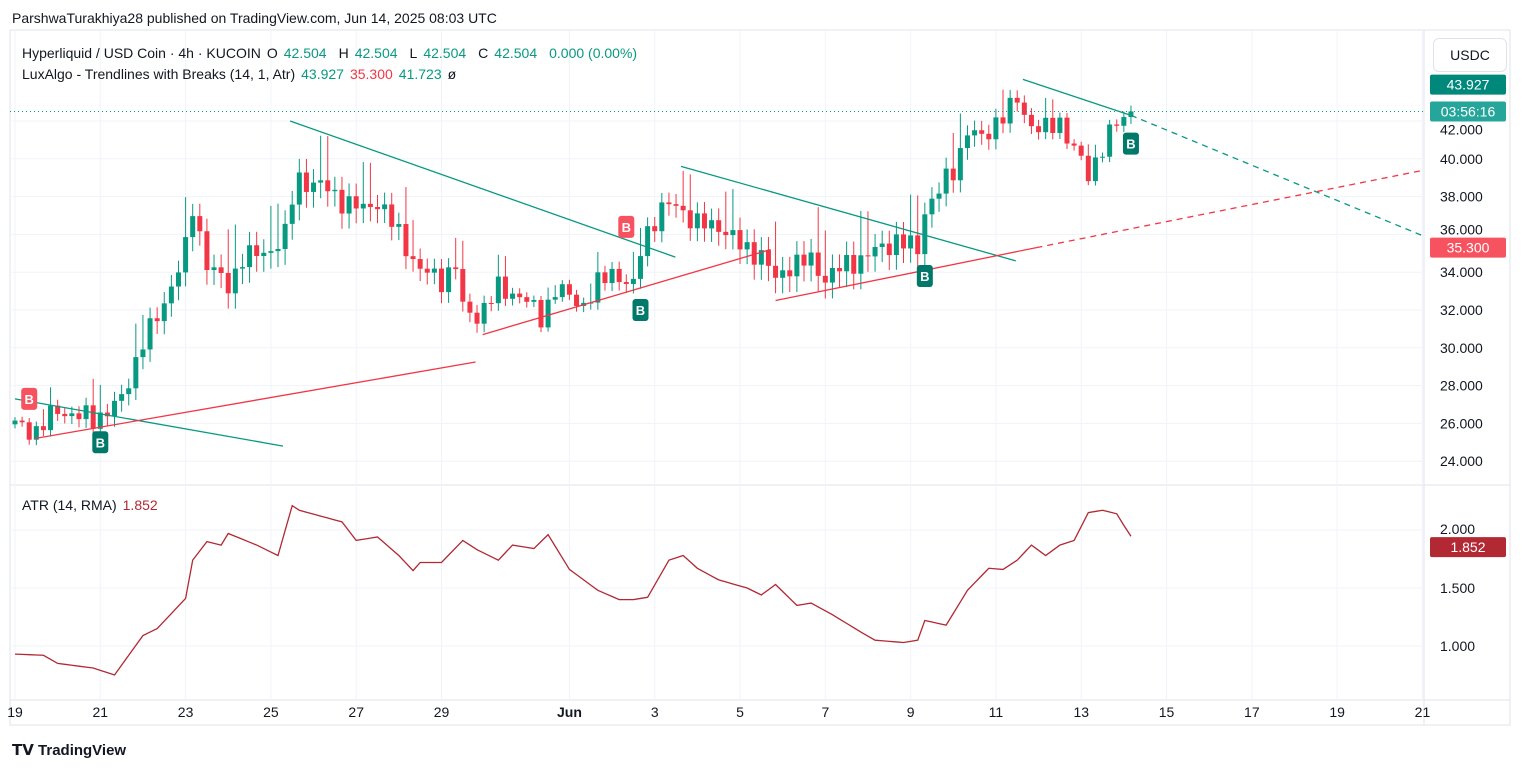 The height and width of the screenshot is (772, 1524). Describe the element at coordinates (322, 74) in the screenshot. I see `indicator-upper-value: 43.927` at that location.